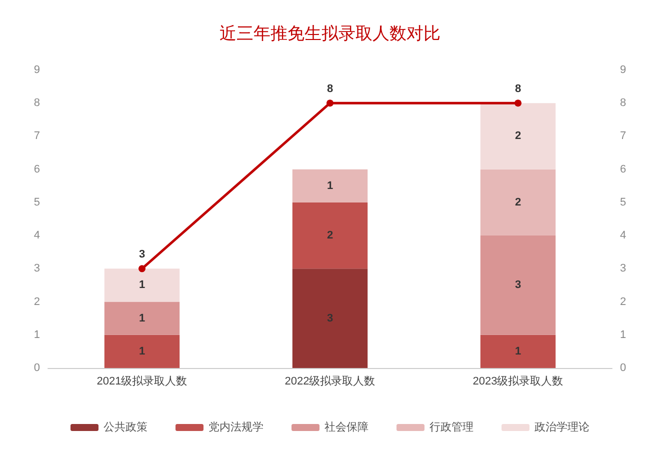 This screenshot has height=458, width=660. Describe the element at coordinates (37, 136) in the screenshot. I see `y-tick-label: 7` at that location.